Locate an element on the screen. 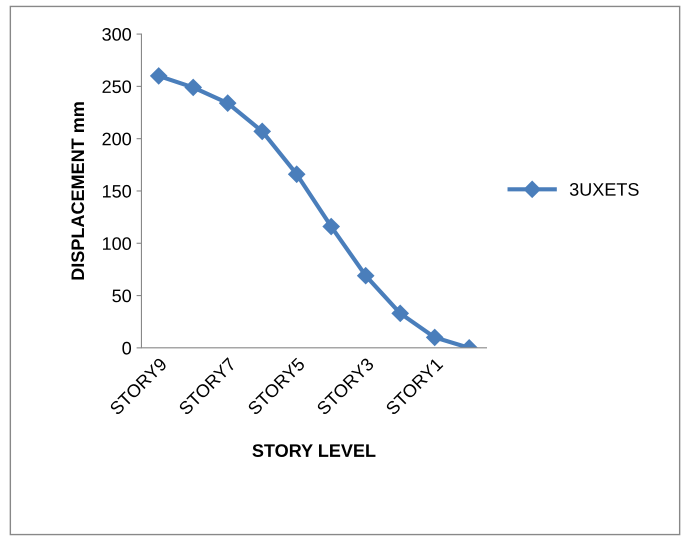 This screenshot has width=690, height=541. x-axis-title: STORY LEVEL is located at coordinates (314, 450).